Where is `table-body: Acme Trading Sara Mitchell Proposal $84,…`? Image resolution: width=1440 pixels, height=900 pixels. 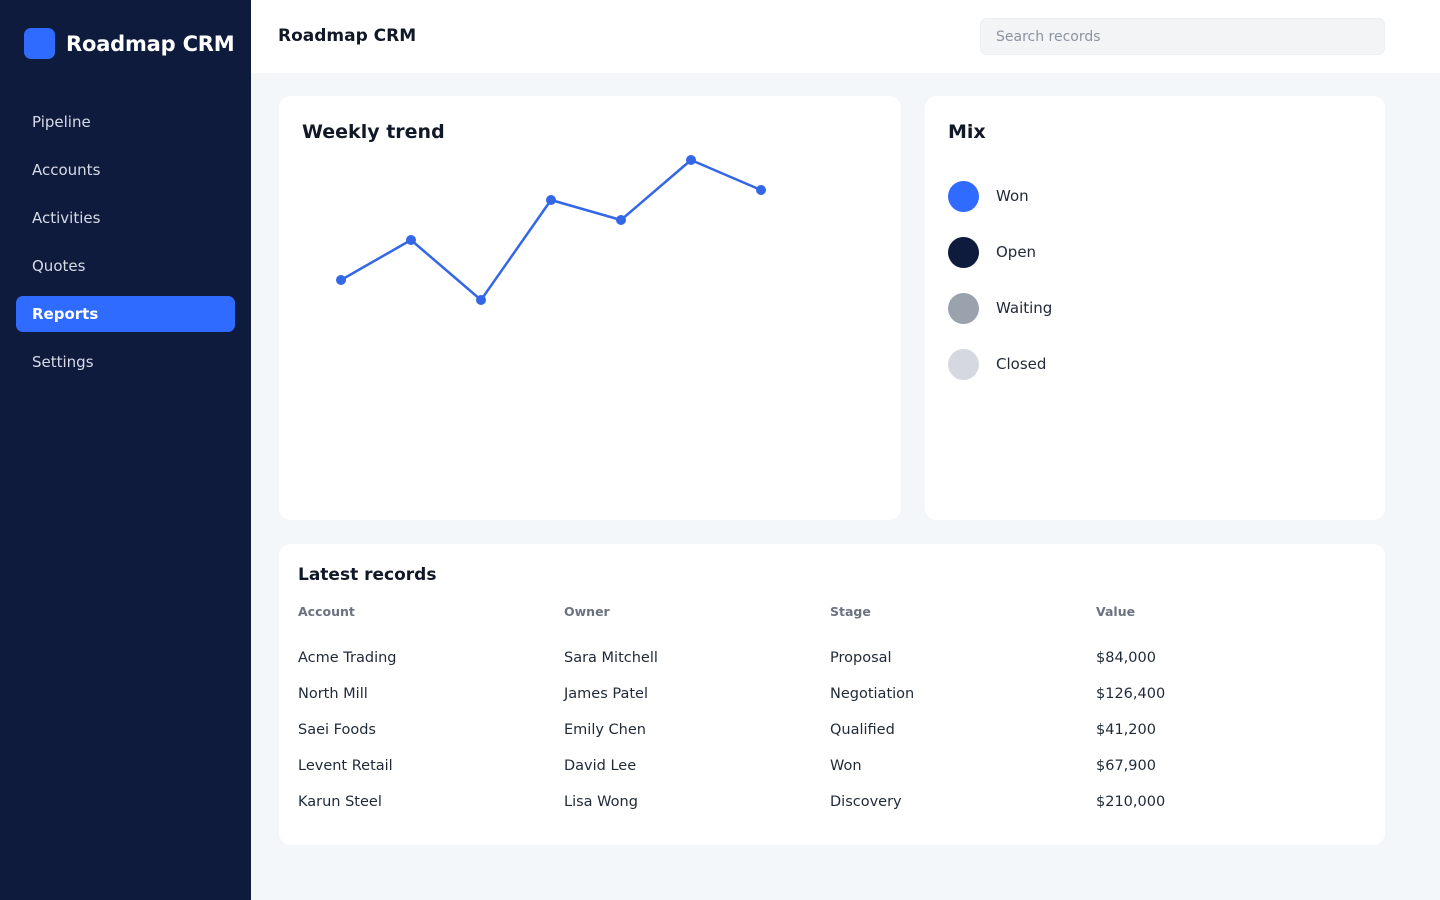
table-body: Acme Trading Sara Mitchell Proposal $84,… is located at coordinates (830, 730).